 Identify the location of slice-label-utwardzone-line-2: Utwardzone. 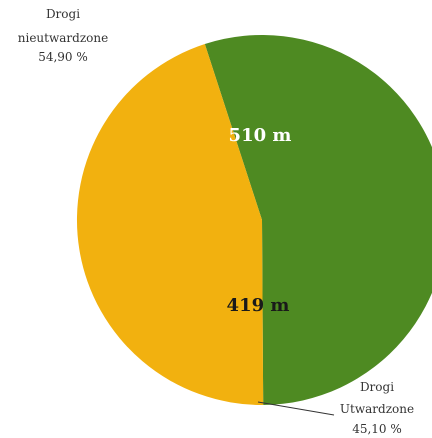
(377, 409).